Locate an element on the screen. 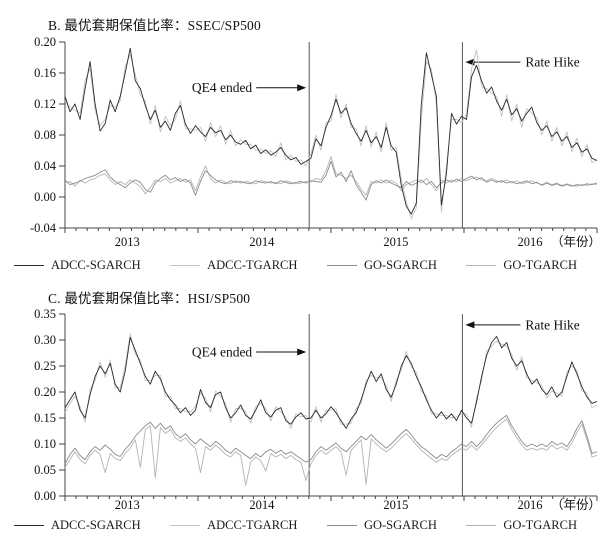 Image resolution: width=615 pixels, height=543 pixels. y-tick-label: 0.25 is located at coordinates (45, 366).